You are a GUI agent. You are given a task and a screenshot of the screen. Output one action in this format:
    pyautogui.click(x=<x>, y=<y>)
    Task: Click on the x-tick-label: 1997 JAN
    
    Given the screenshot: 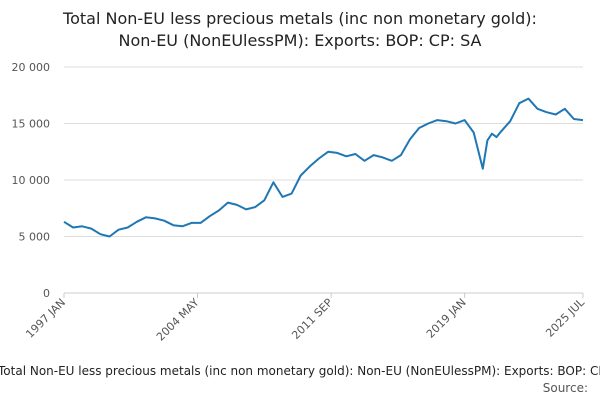 What is the action you would take?
    pyautogui.click(x=45, y=318)
    